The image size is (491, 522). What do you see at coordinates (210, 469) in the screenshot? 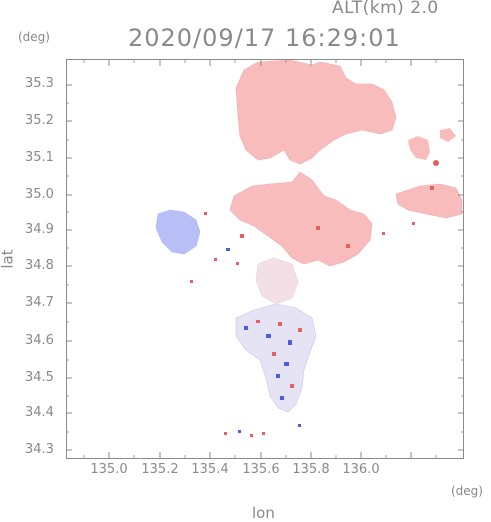
I see `x-tick-label: 135.4` at bounding box center [210, 469].